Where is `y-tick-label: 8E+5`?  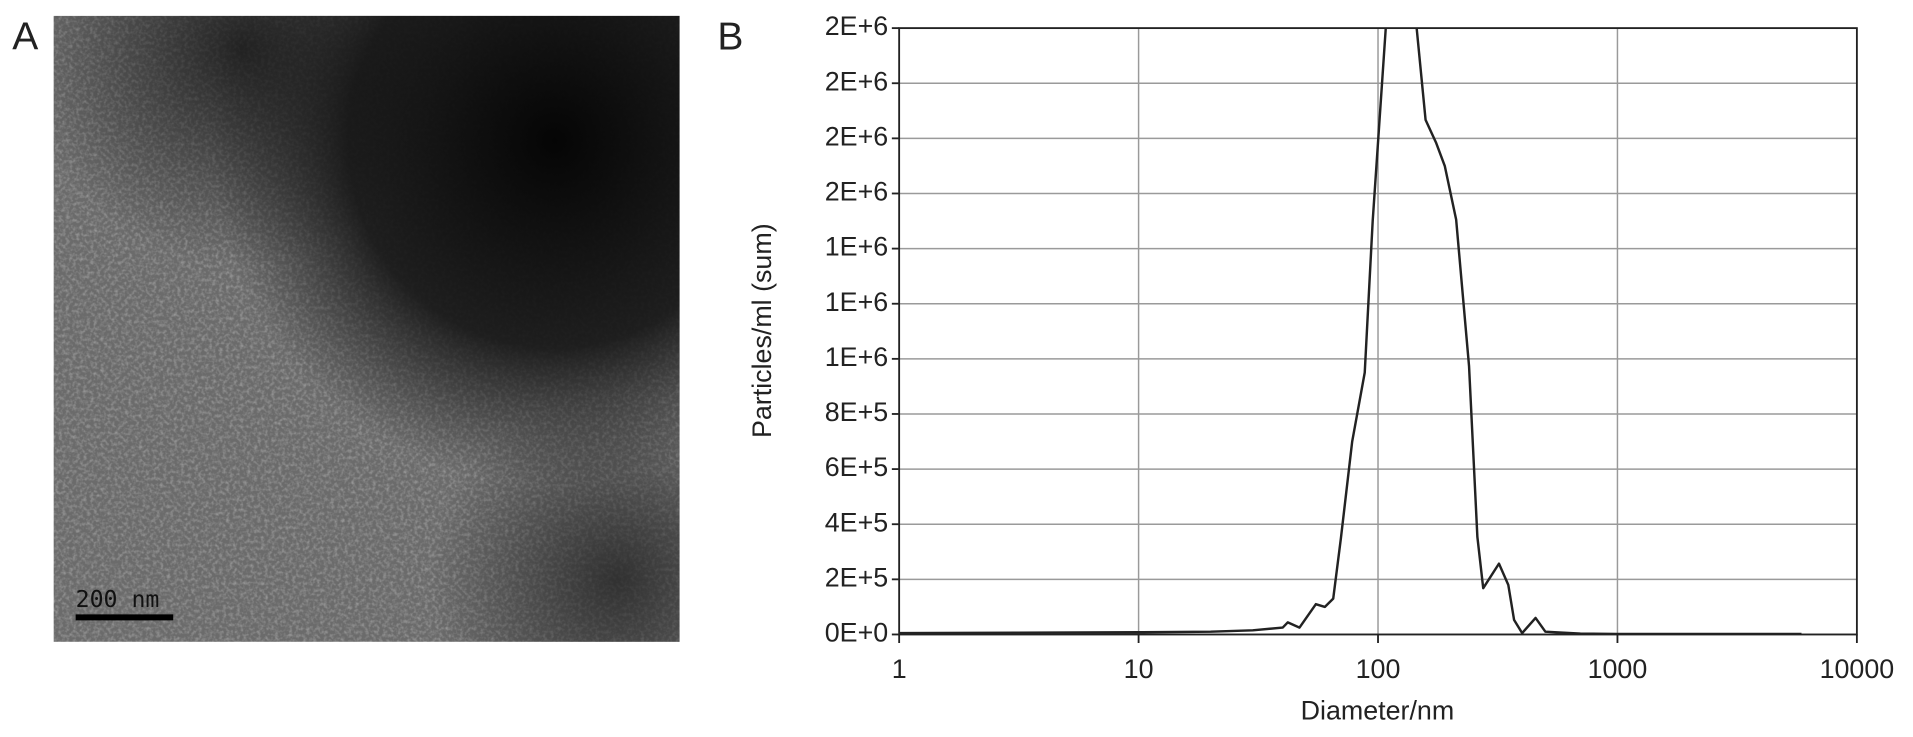 y-tick-label: 8E+5 is located at coordinates (856, 412).